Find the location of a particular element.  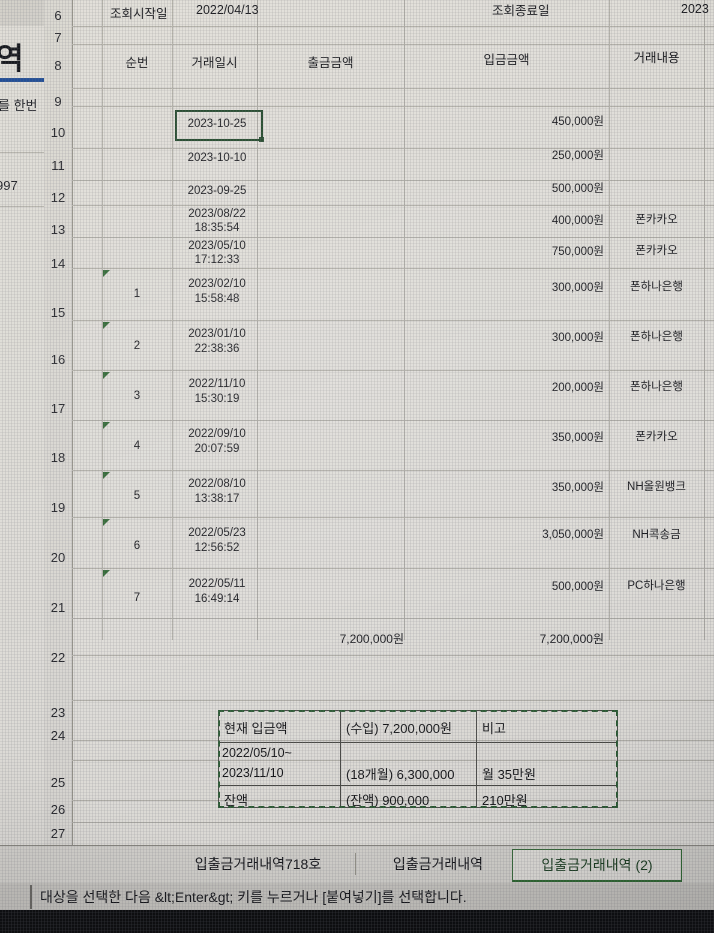

table-cell-time: 20:07:59 is located at coordinates (217, 449).